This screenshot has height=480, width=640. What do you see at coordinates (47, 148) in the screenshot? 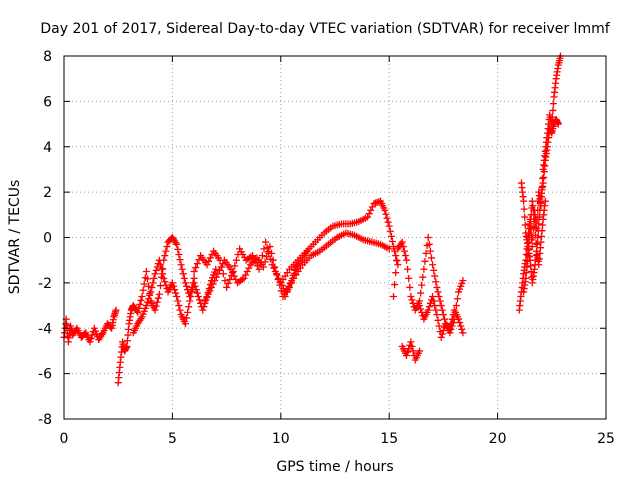
I see `y-tick-label: 4` at bounding box center [47, 148].